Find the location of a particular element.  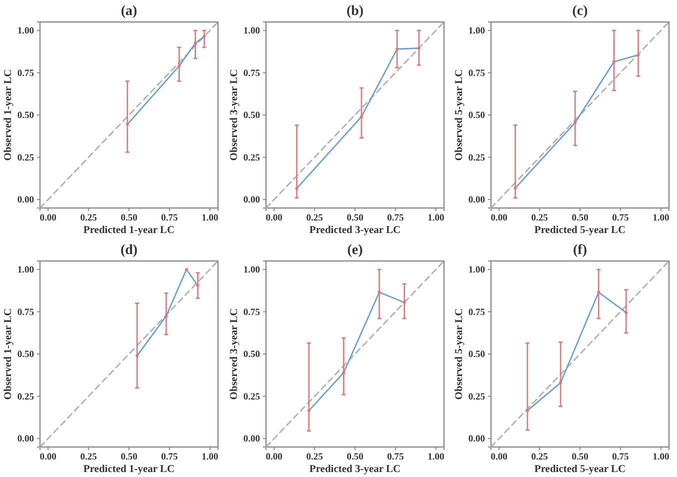

chart-title: (f) is located at coordinates (580, 250).